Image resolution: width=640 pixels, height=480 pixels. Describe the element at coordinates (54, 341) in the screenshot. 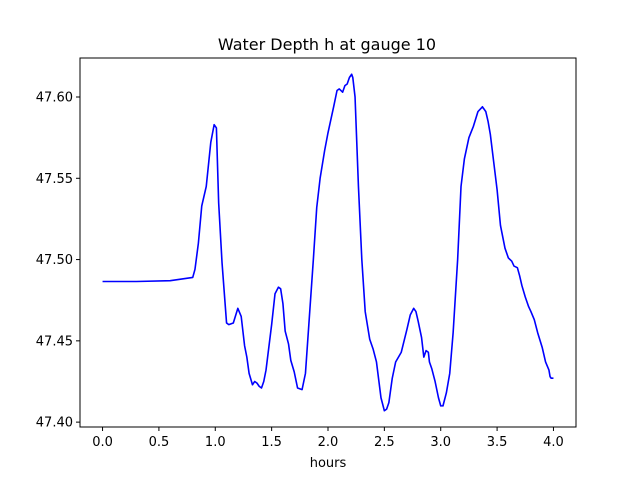

I see `y-tick-label: 47.45` at that location.